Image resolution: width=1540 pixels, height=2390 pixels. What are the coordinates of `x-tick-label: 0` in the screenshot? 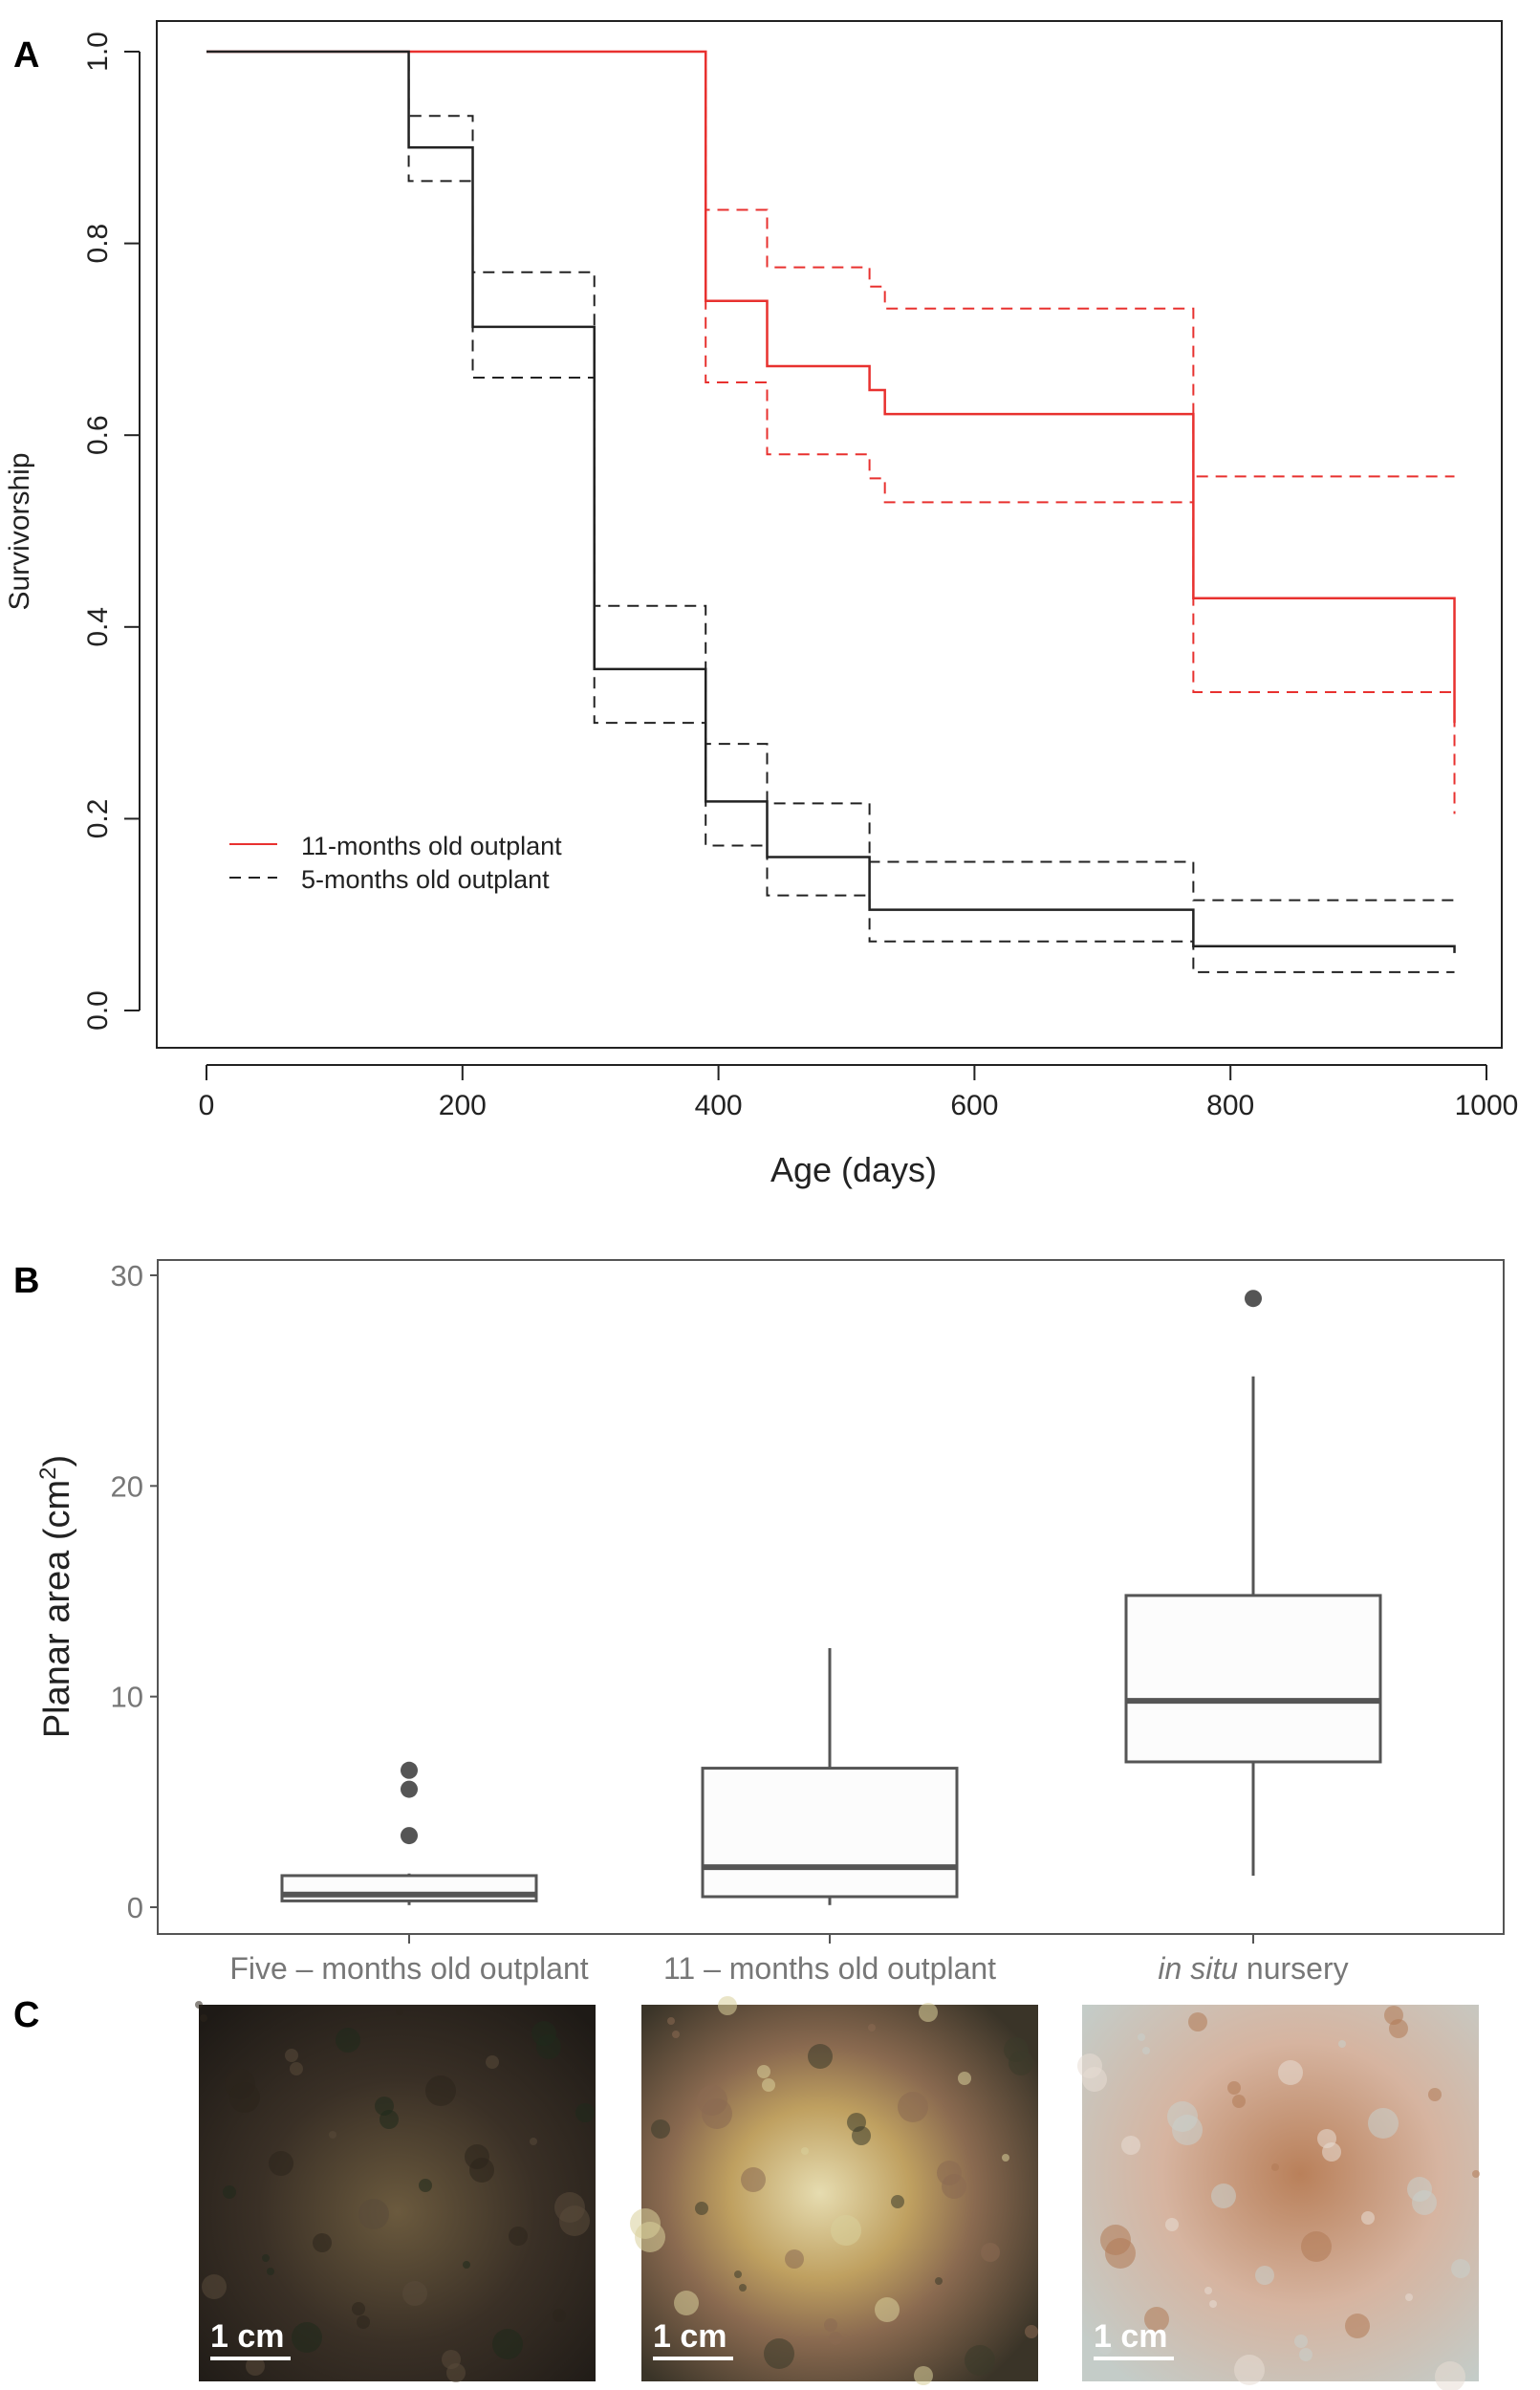 It's located at (207, 1105).